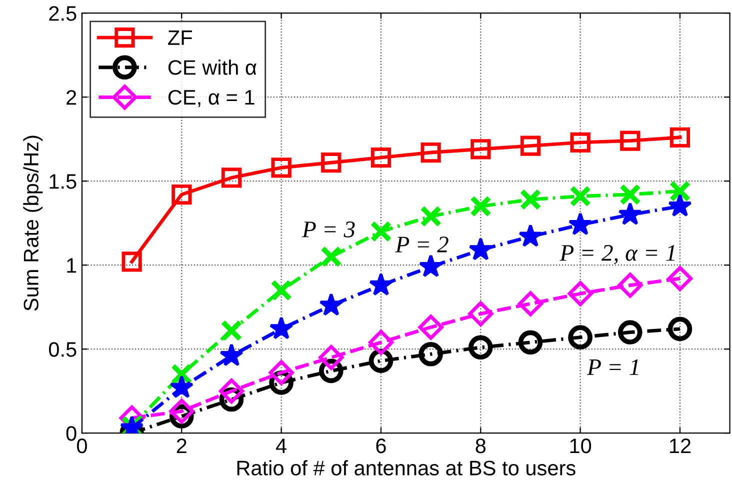 The height and width of the screenshot is (503, 732). What do you see at coordinates (328, 230) in the screenshot?
I see `annotation: P = 3` at bounding box center [328, 230].